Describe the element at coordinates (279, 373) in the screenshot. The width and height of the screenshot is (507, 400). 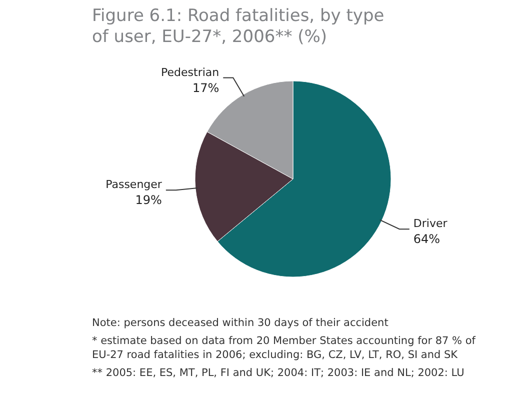
I see `text: ** 2005: EE, ES, MT, PL, FI and UK; 2004: IT; 2003: IE and NL; 2002: LU` at that location.